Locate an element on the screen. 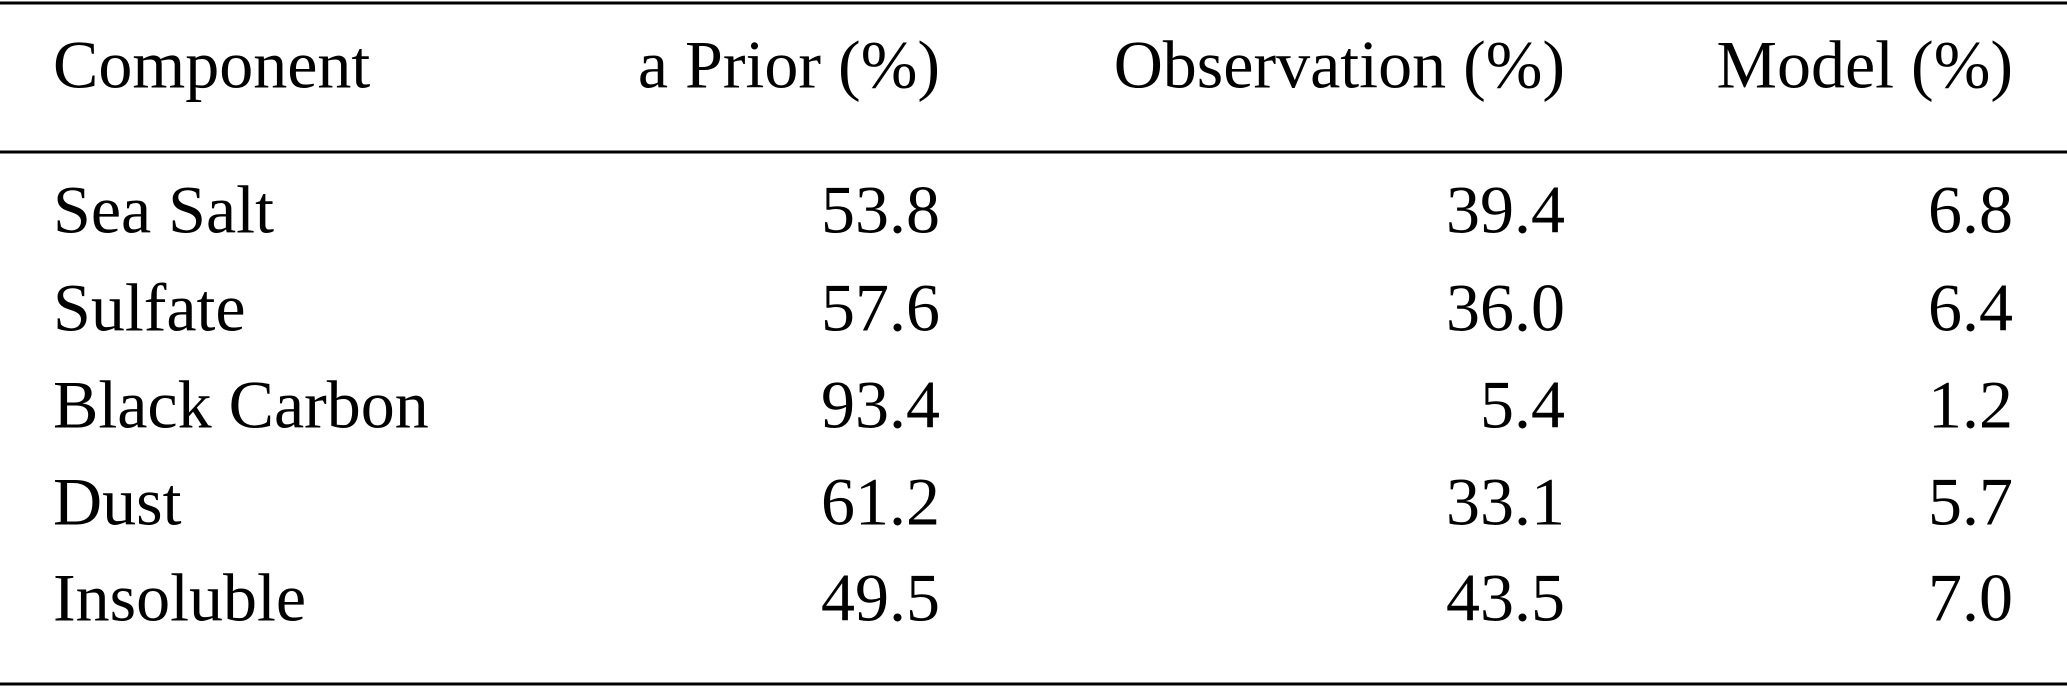 This screenshot has width=2067, height=688. cell: 49.5 is located at coordinates (880, 598).